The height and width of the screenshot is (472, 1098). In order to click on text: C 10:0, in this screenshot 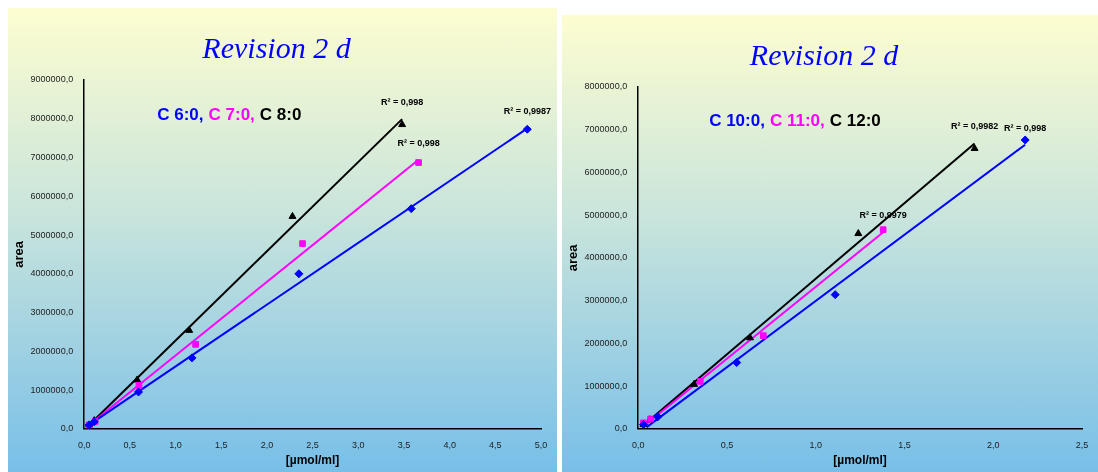, I will do `click(737, 120)`.